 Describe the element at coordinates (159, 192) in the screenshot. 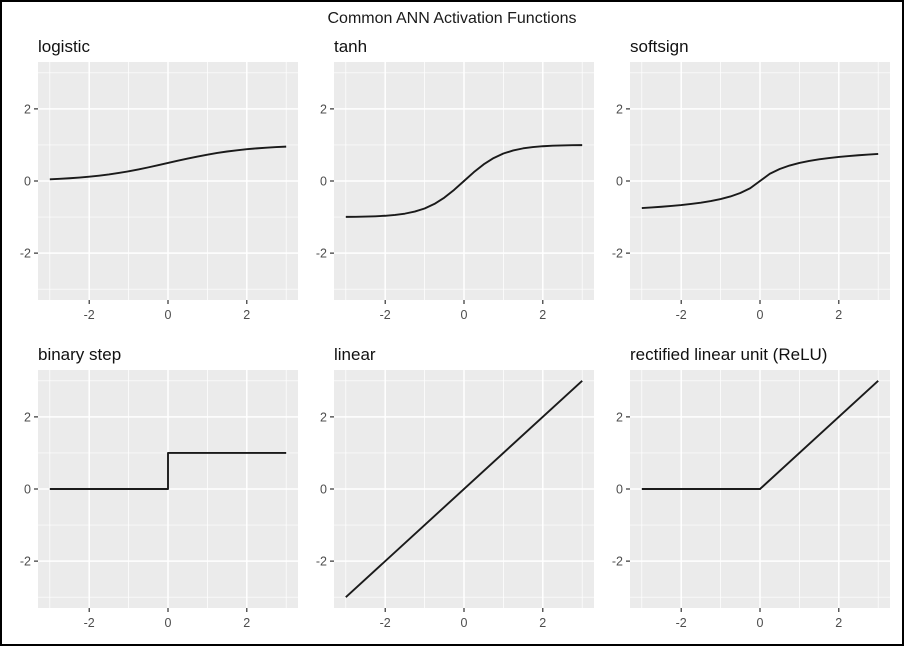

I see `plot-logistic: -2 0 2 -2 0 2` at that location.